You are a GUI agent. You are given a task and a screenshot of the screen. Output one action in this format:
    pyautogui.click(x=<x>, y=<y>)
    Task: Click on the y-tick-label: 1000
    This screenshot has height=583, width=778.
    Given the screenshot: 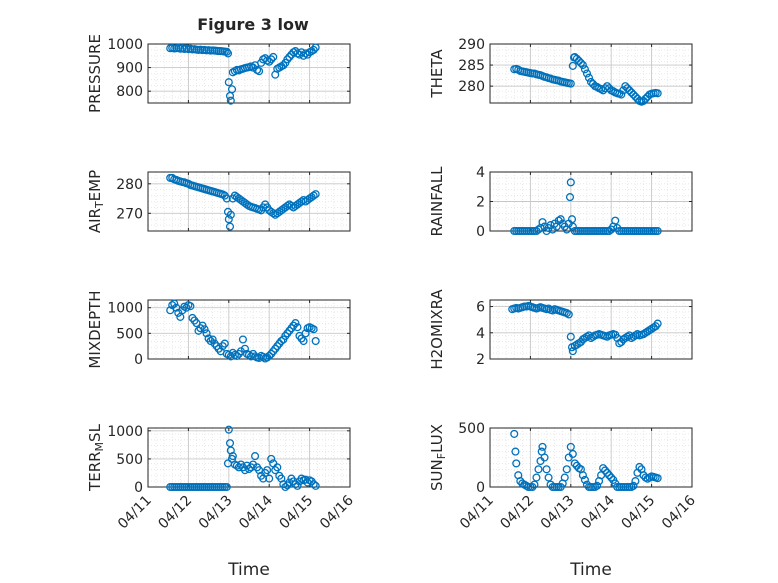 What is the action you would take?
    pyautogui.click(x=125, y=45)
    